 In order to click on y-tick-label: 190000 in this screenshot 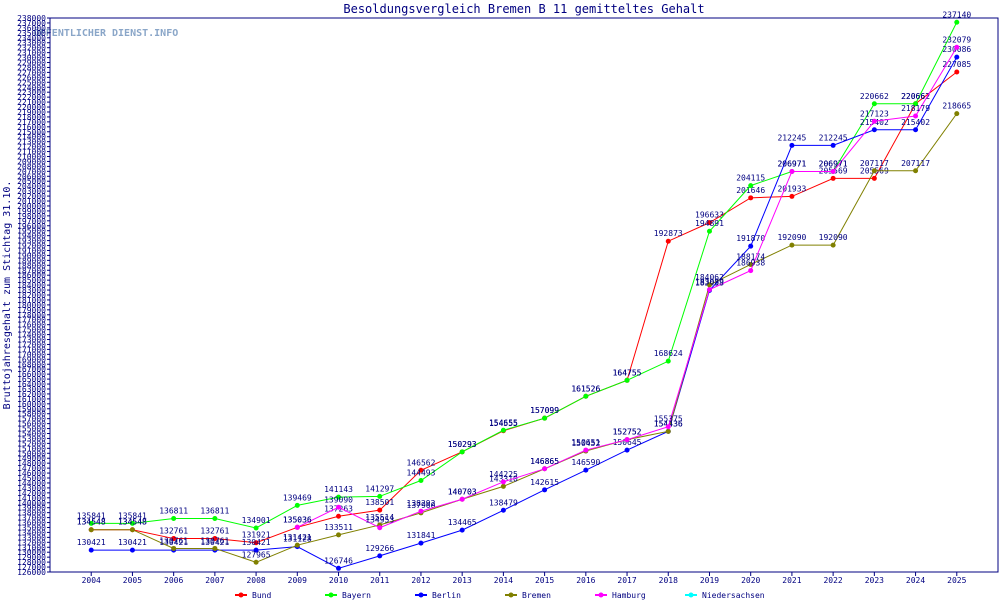, I will do `click(31, 255)`.